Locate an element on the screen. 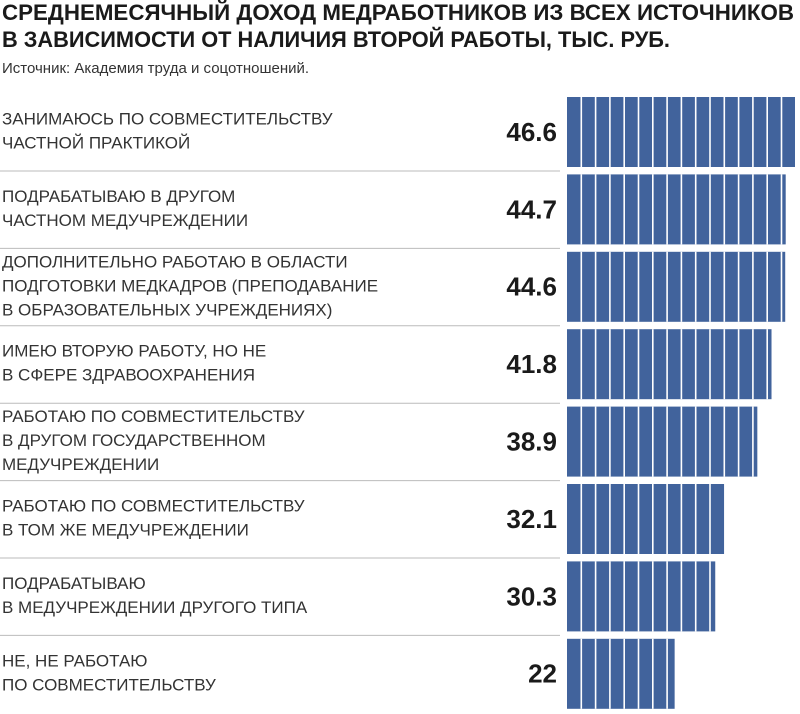 Image resolution: width=800 pixels, height=714 pixels. category-label: ПО СОВМЕСТИТЕЛЬСТВУ is located at coordinates (109, 684).